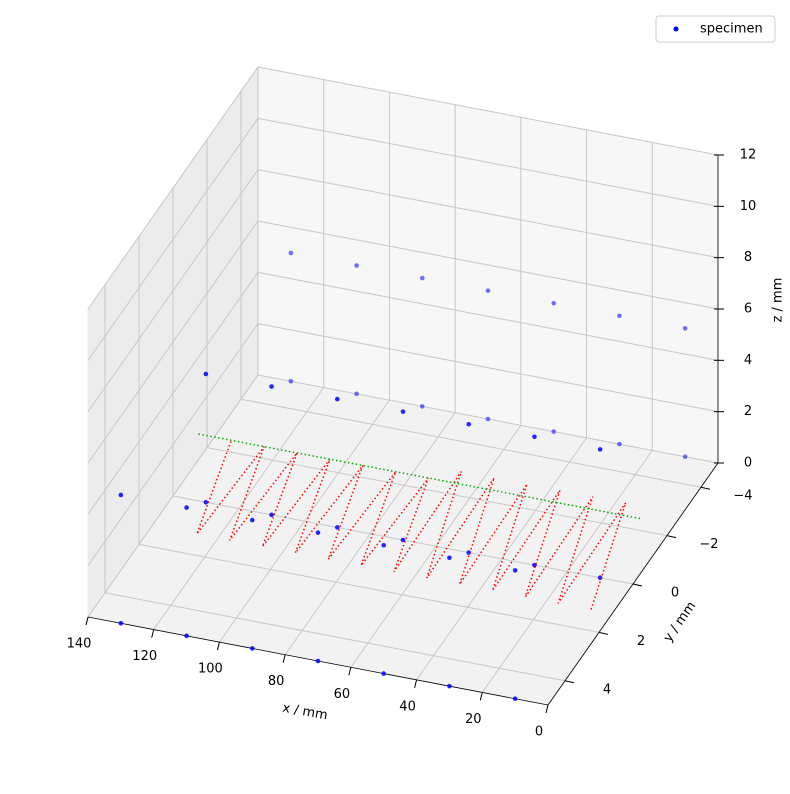 This screenshot has width=790, height=794. What do you see at coordinates (676, 29) in the screenshot?
I see `legend-marker` at bounding box center [676, 29].